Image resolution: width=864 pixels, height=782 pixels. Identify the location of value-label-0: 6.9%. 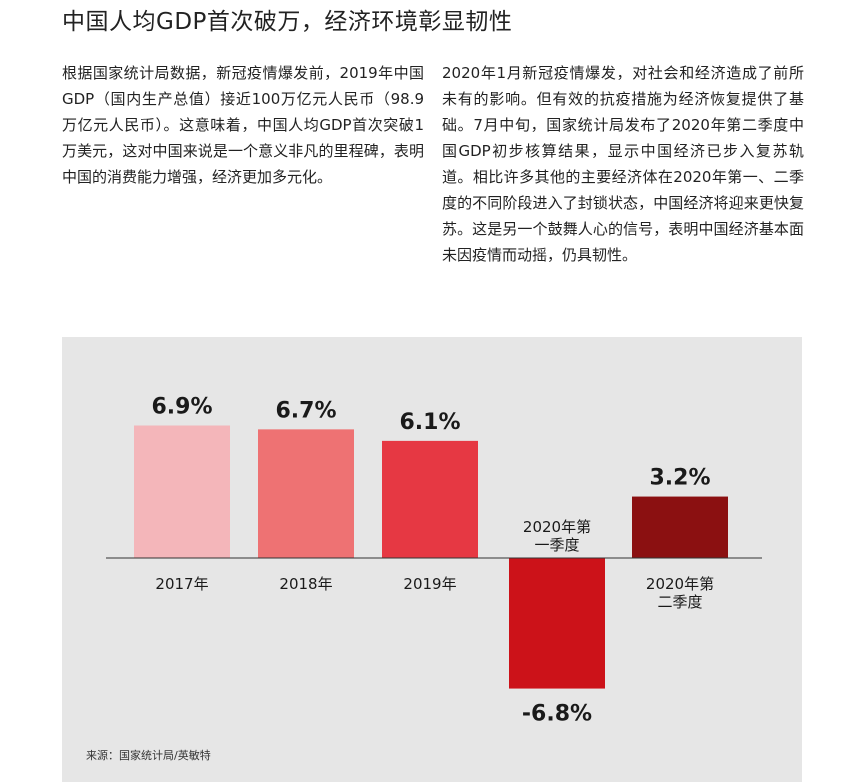
(181, 407).